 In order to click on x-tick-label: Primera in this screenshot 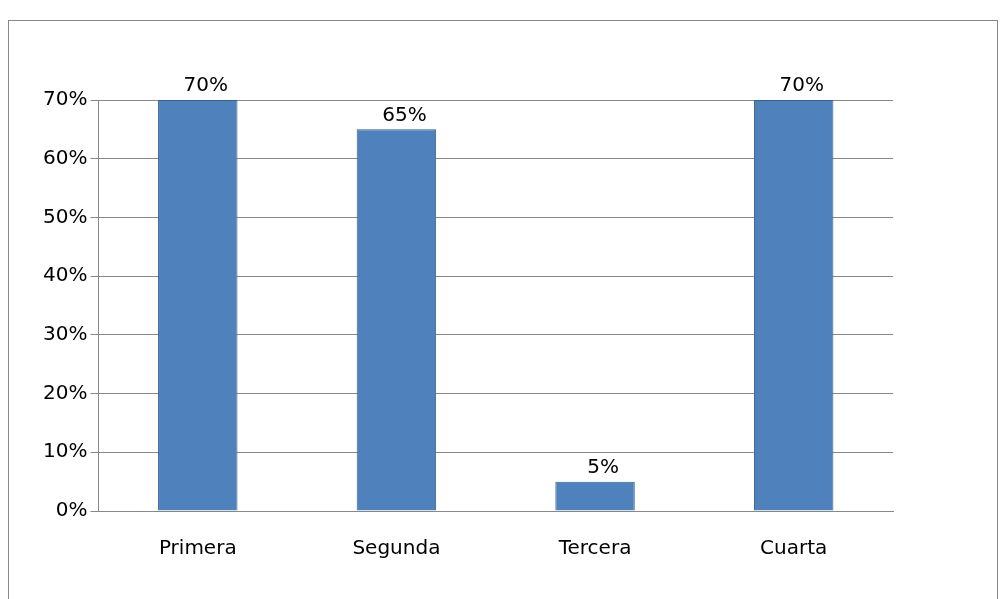, I will do `click(197, 547)`.